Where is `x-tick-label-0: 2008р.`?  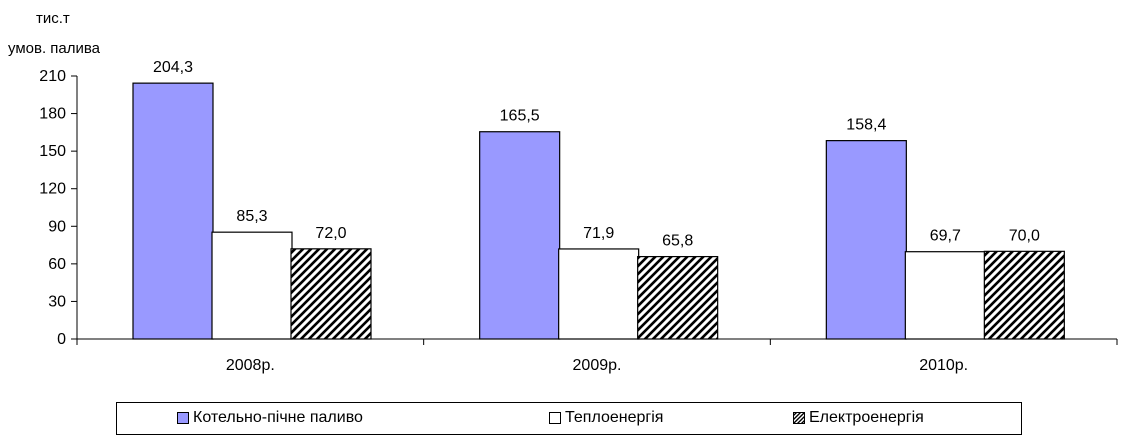
x-tick-label-0: 2008р. is located at coordinates (250, 365).